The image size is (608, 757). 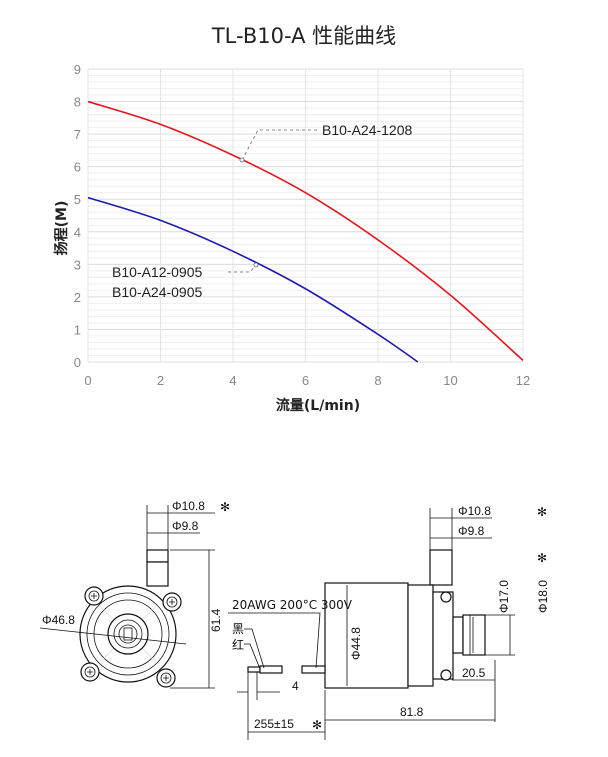 I want to click on dim-strip-length: 4, so click(x=295, y=686).